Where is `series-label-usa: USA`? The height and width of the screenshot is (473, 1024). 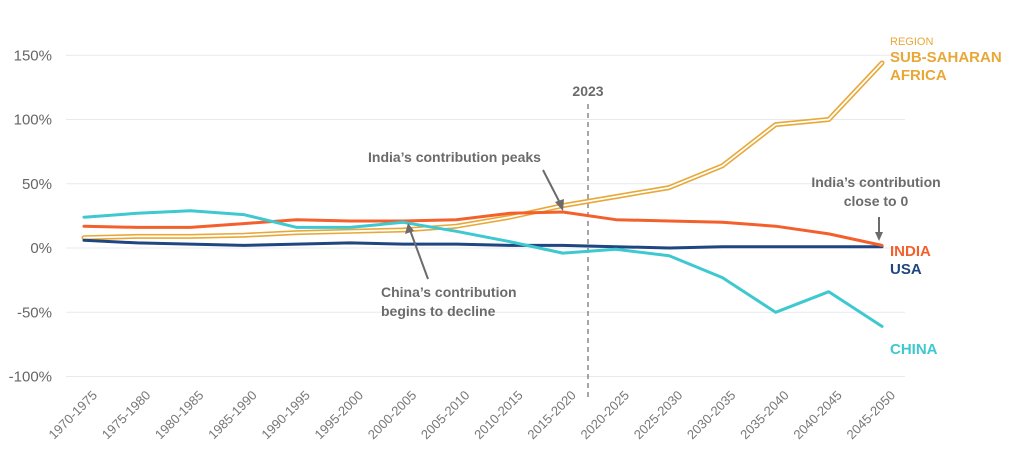 series-label-usa: USA is located at coordinates (906, 269).